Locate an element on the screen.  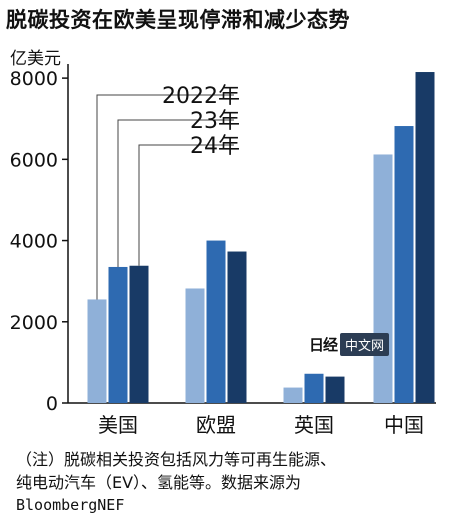
footnote-line-2: 纯电动汽车（EV）、氢能等。数据来源为 is located at coordinates (159, 482).